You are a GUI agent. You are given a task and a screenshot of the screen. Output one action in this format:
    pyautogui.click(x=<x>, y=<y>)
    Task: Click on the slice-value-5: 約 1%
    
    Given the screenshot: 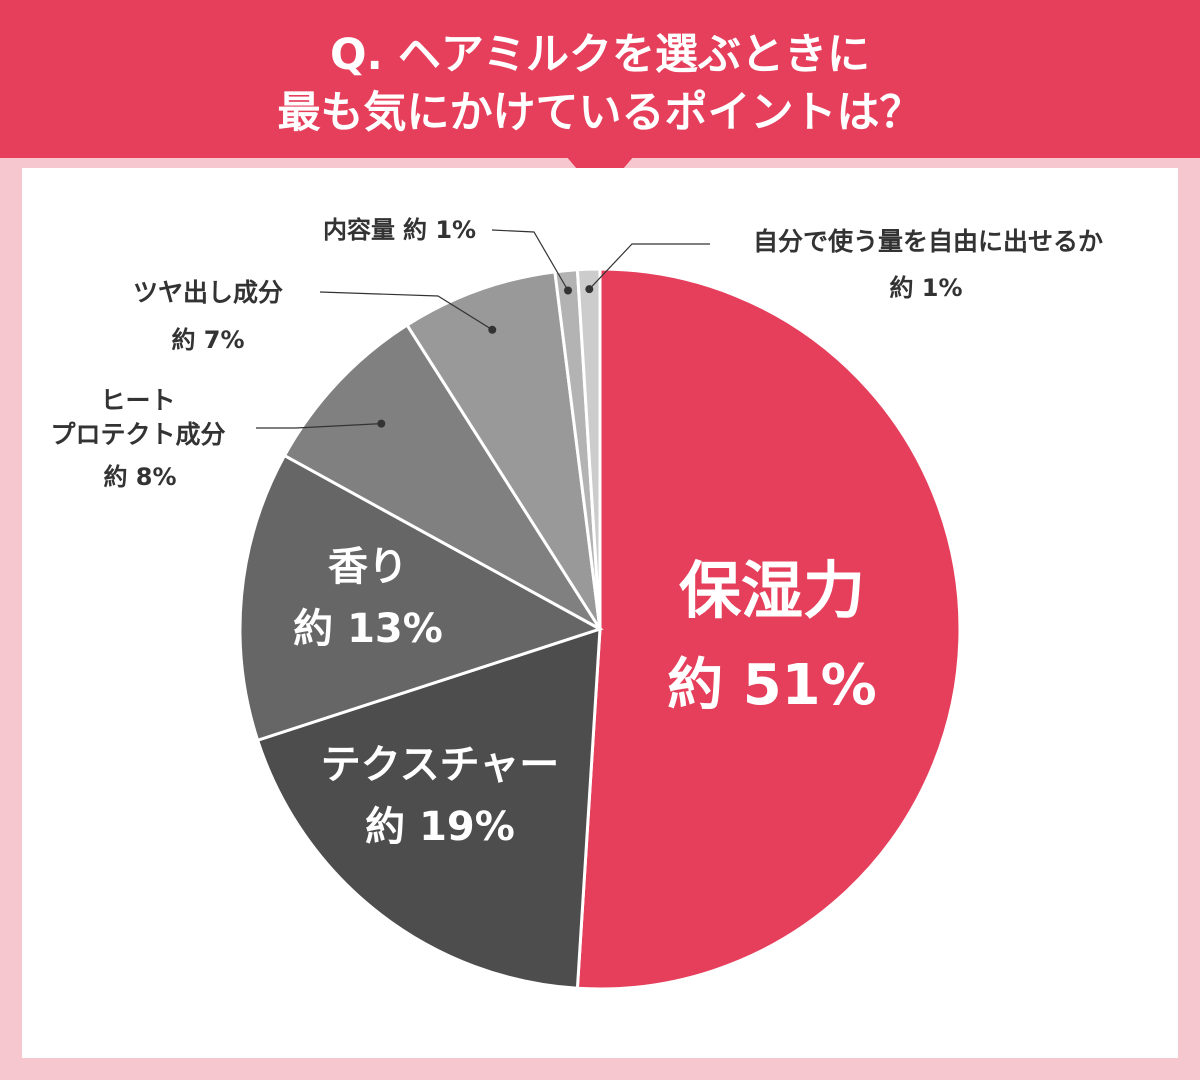 What is the action you would take?
    pyautogui.click(x=439, y=230)
    